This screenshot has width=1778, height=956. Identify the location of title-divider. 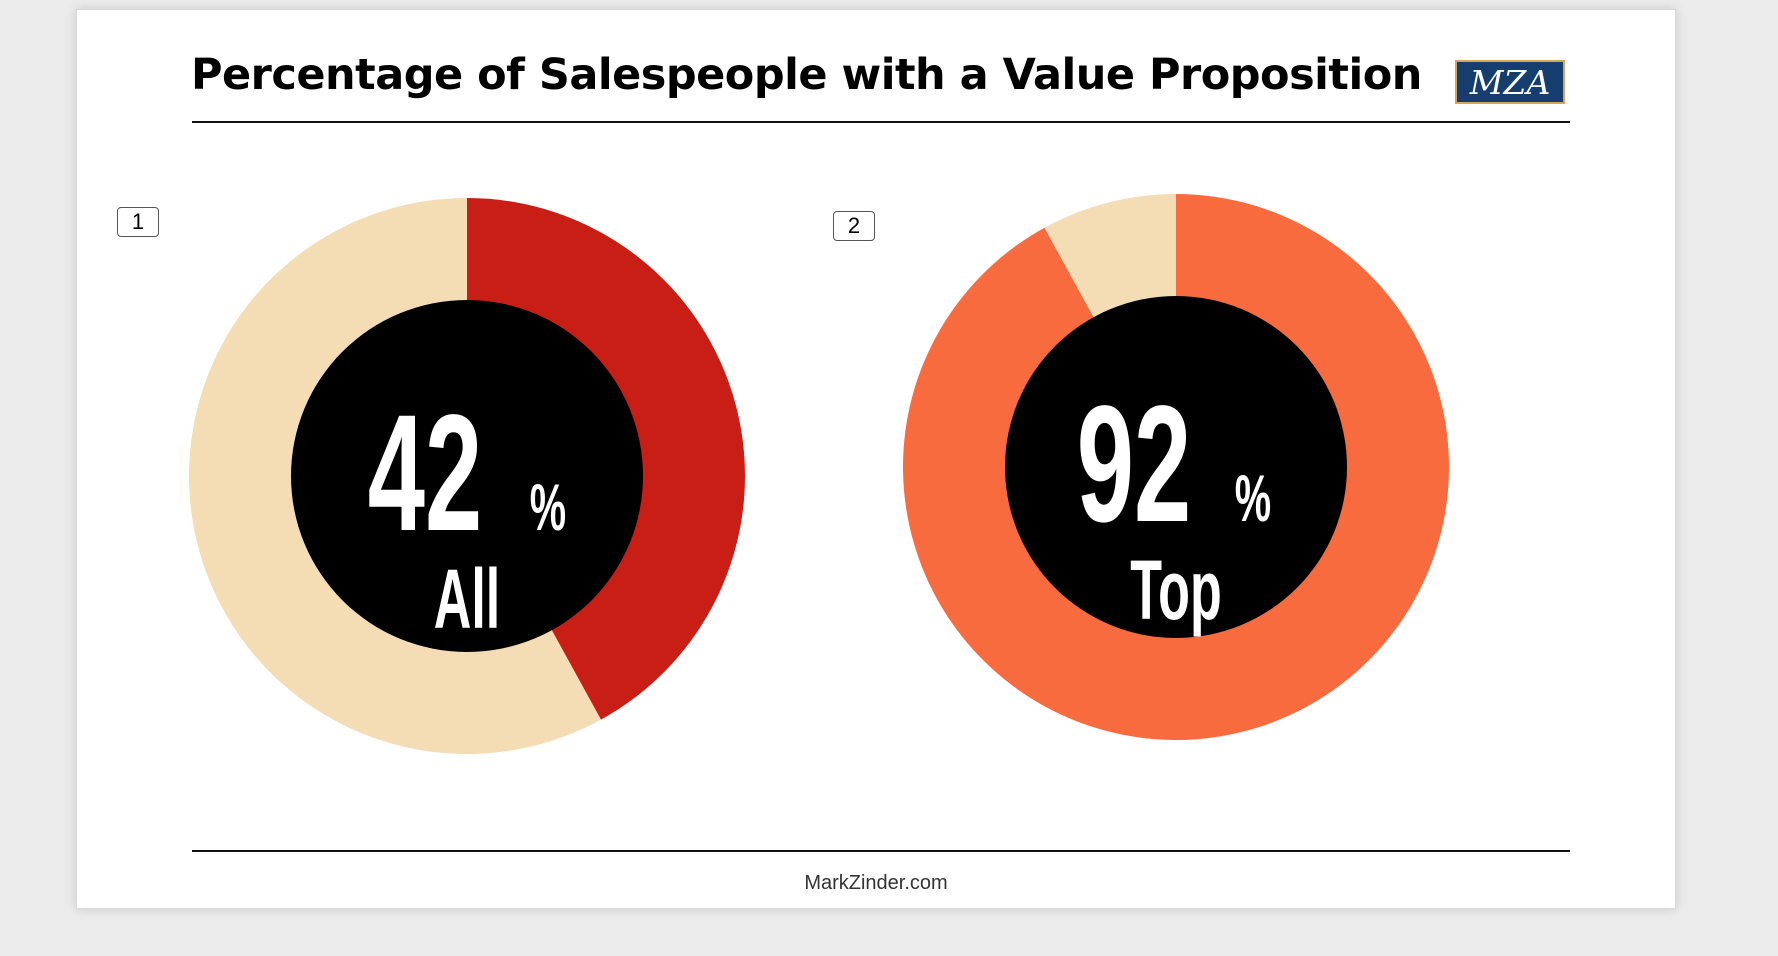
(881, 122).